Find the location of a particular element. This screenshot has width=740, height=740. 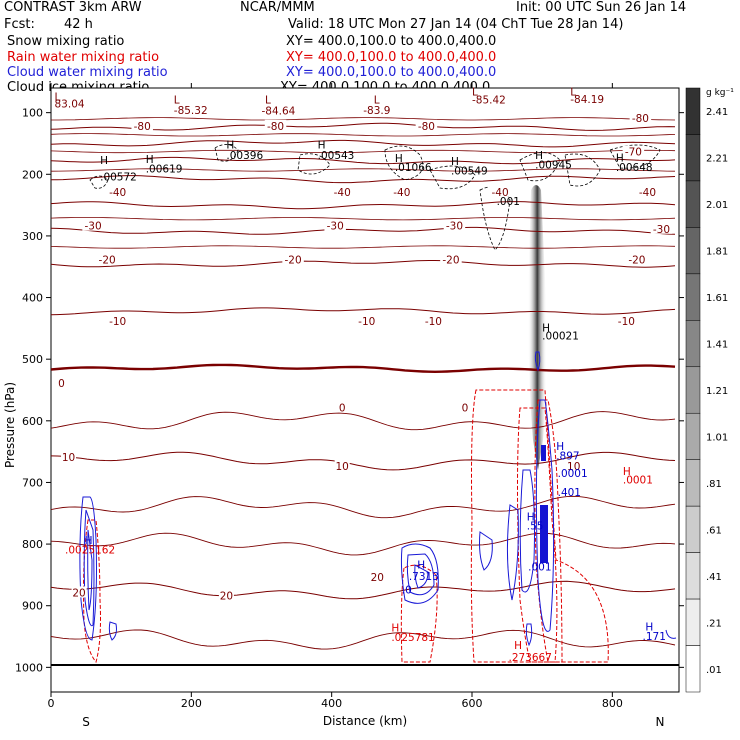

extrema-label: .00945 is located at coordinates (553, 166).